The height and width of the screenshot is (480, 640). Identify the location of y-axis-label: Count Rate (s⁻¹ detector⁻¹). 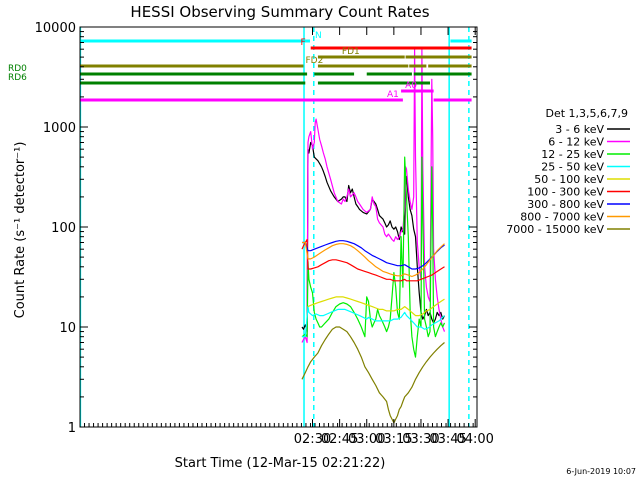
(20, 230).